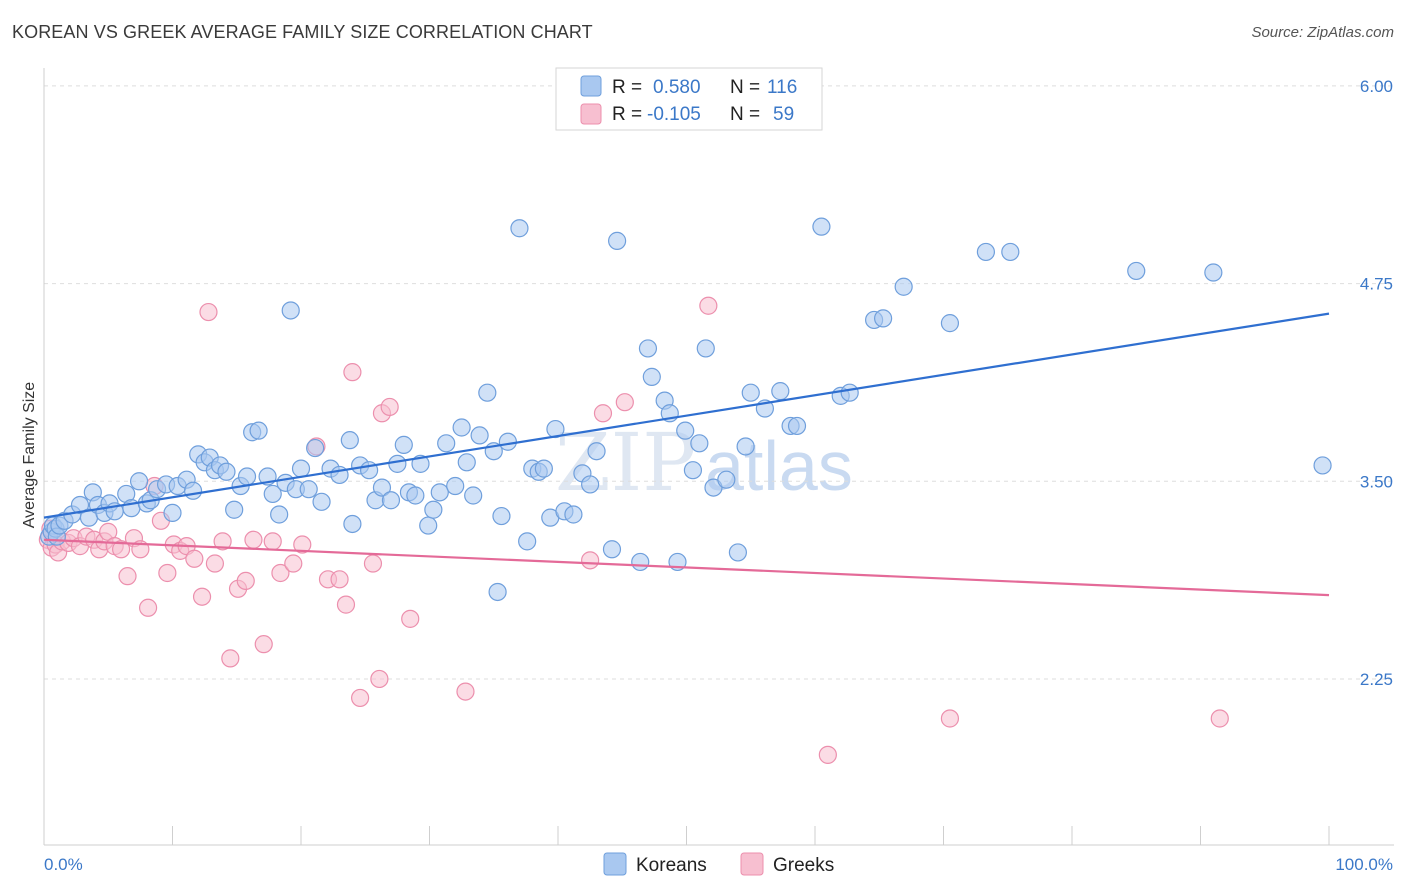 The image size is (1406, 892). I want to click on x-tick-label-min: 0.0%, so click(63, 864).